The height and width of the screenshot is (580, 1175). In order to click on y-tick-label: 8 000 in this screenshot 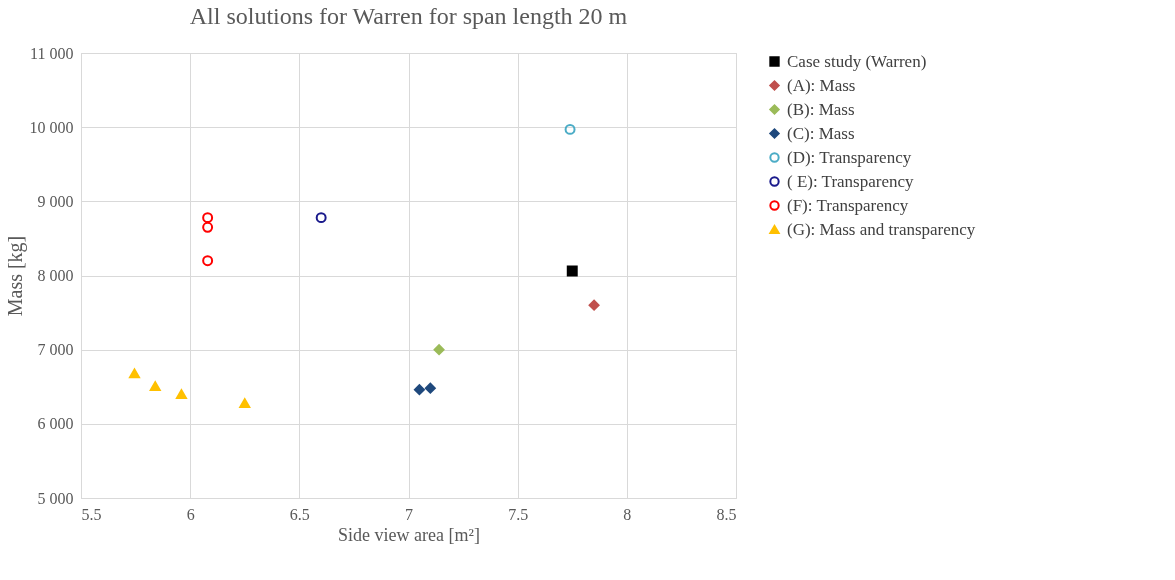, I will do `click(55, 275)`.